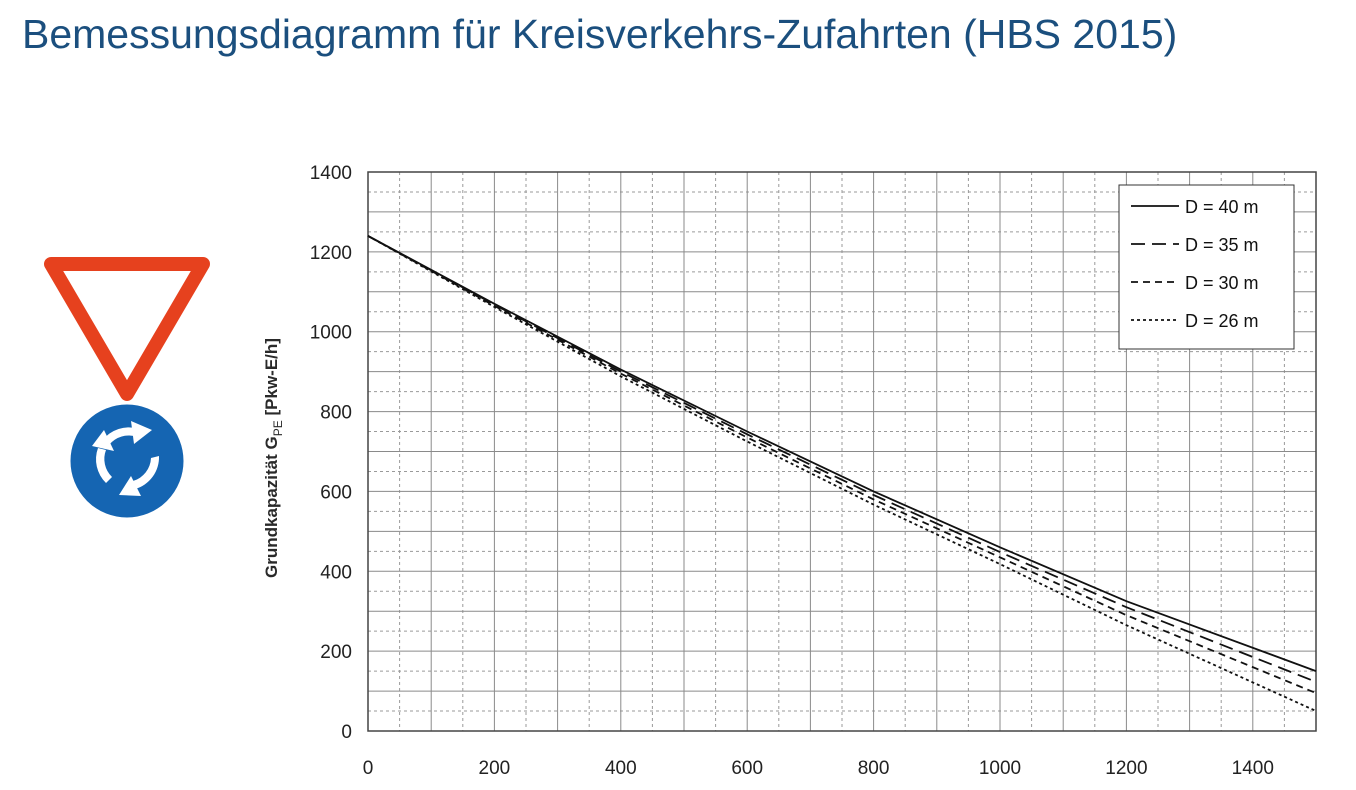 Image resolution: width=1356 pixels, height=790 pixels. Describe the element at coordinates (1000, 768) in the screenshot. I see `x-tick-label: 1000` at that location.